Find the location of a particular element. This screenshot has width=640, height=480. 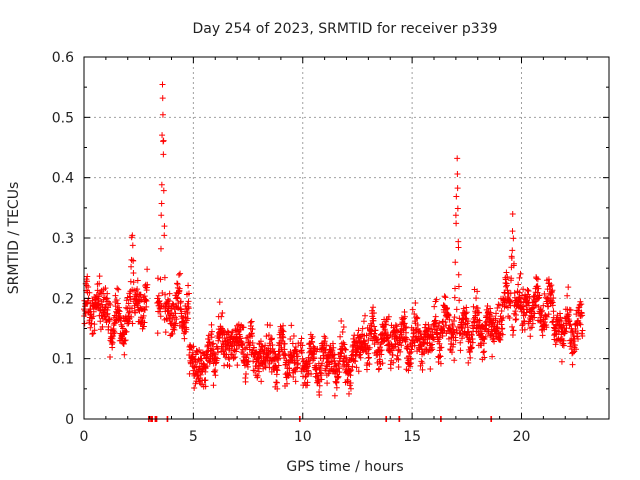

x-tick-label: 20 is located at coordinates (522, 437).